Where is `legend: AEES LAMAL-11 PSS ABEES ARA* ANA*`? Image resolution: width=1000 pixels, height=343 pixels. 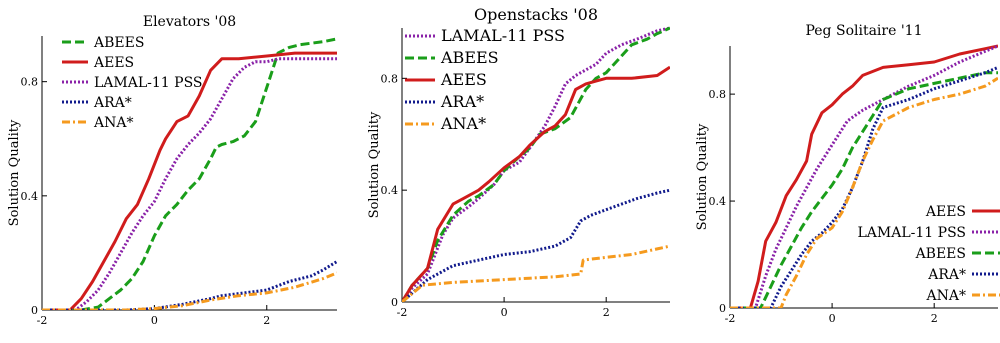
legend: AEES LAMAL-11 PSS ABEES ARA* ANA* is located at coordinates (929, 254).